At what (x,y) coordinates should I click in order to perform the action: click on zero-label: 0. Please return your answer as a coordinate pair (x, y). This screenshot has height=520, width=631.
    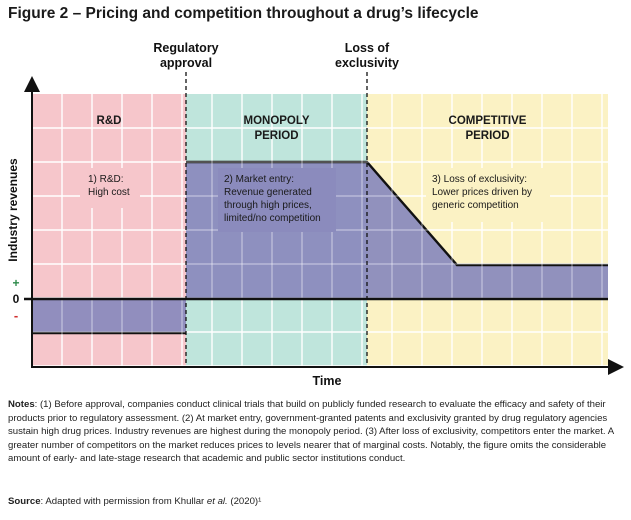
    Looking at the image, I should click on (16, 299).